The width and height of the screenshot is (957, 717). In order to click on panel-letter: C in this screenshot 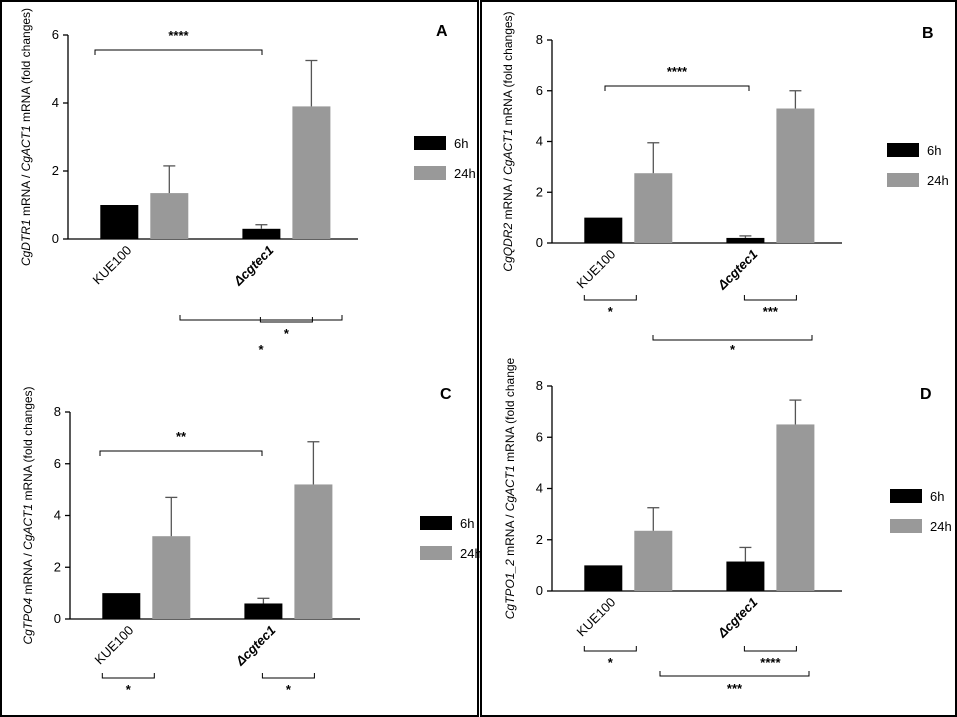, I will do `click(446, 394)`.